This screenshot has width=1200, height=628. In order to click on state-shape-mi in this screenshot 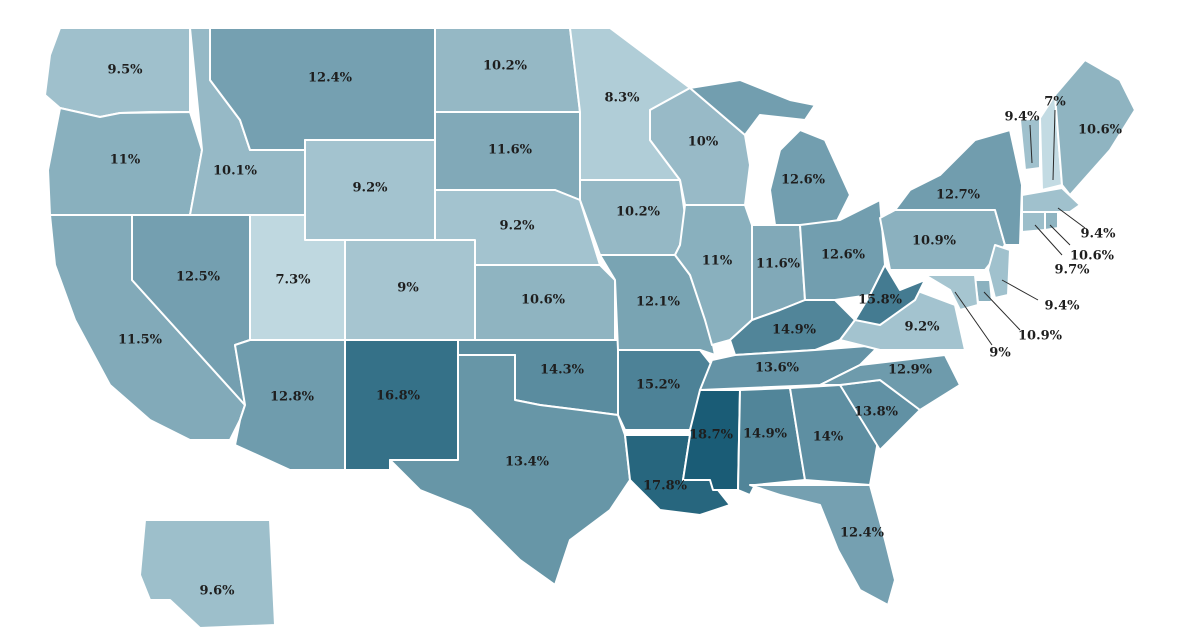, I will do `click(752, 107)`.